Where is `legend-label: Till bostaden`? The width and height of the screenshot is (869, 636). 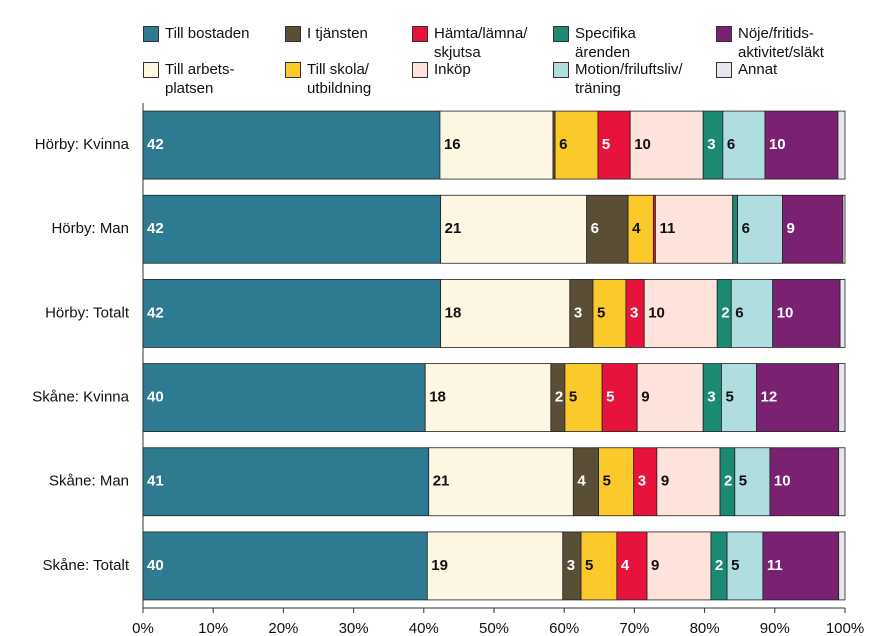 legend-label: Till bostaden is located at coordinates (207, 33).